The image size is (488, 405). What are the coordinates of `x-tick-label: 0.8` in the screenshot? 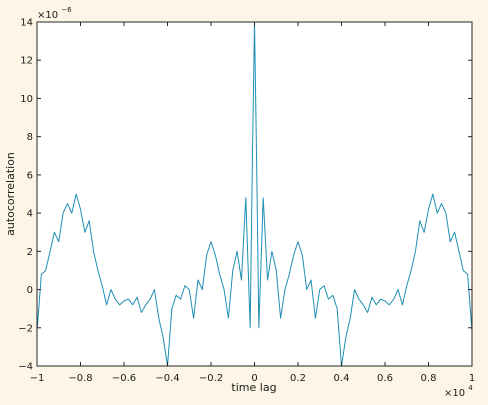 It's located at (429, 378).